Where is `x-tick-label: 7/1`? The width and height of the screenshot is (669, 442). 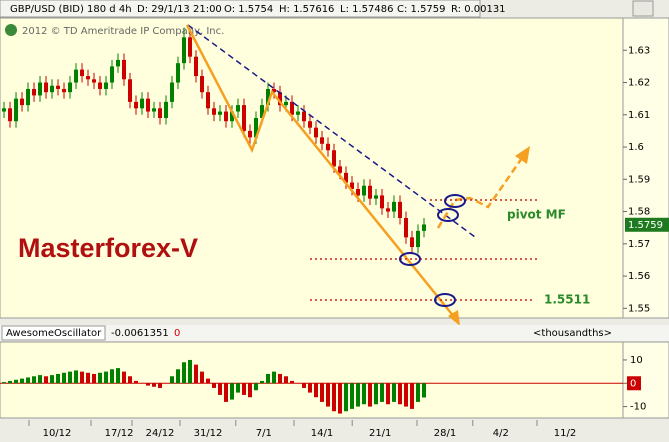 x-tick-label: 7/1 is located at coordinates (264, 433).